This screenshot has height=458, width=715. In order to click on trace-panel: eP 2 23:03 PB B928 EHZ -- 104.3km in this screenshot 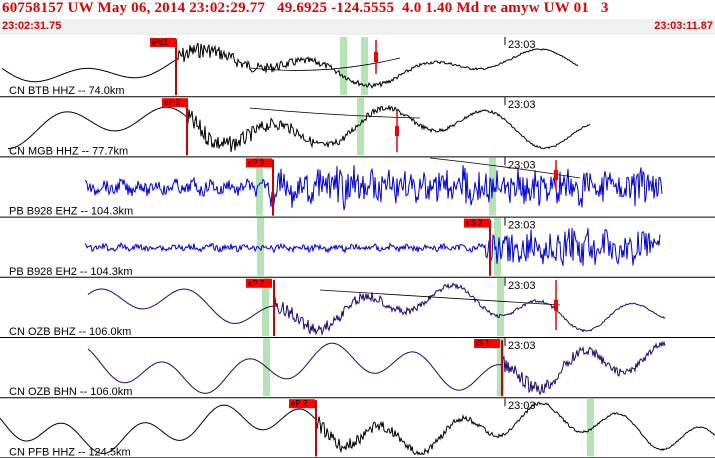, I will do `click(357, 187)`.